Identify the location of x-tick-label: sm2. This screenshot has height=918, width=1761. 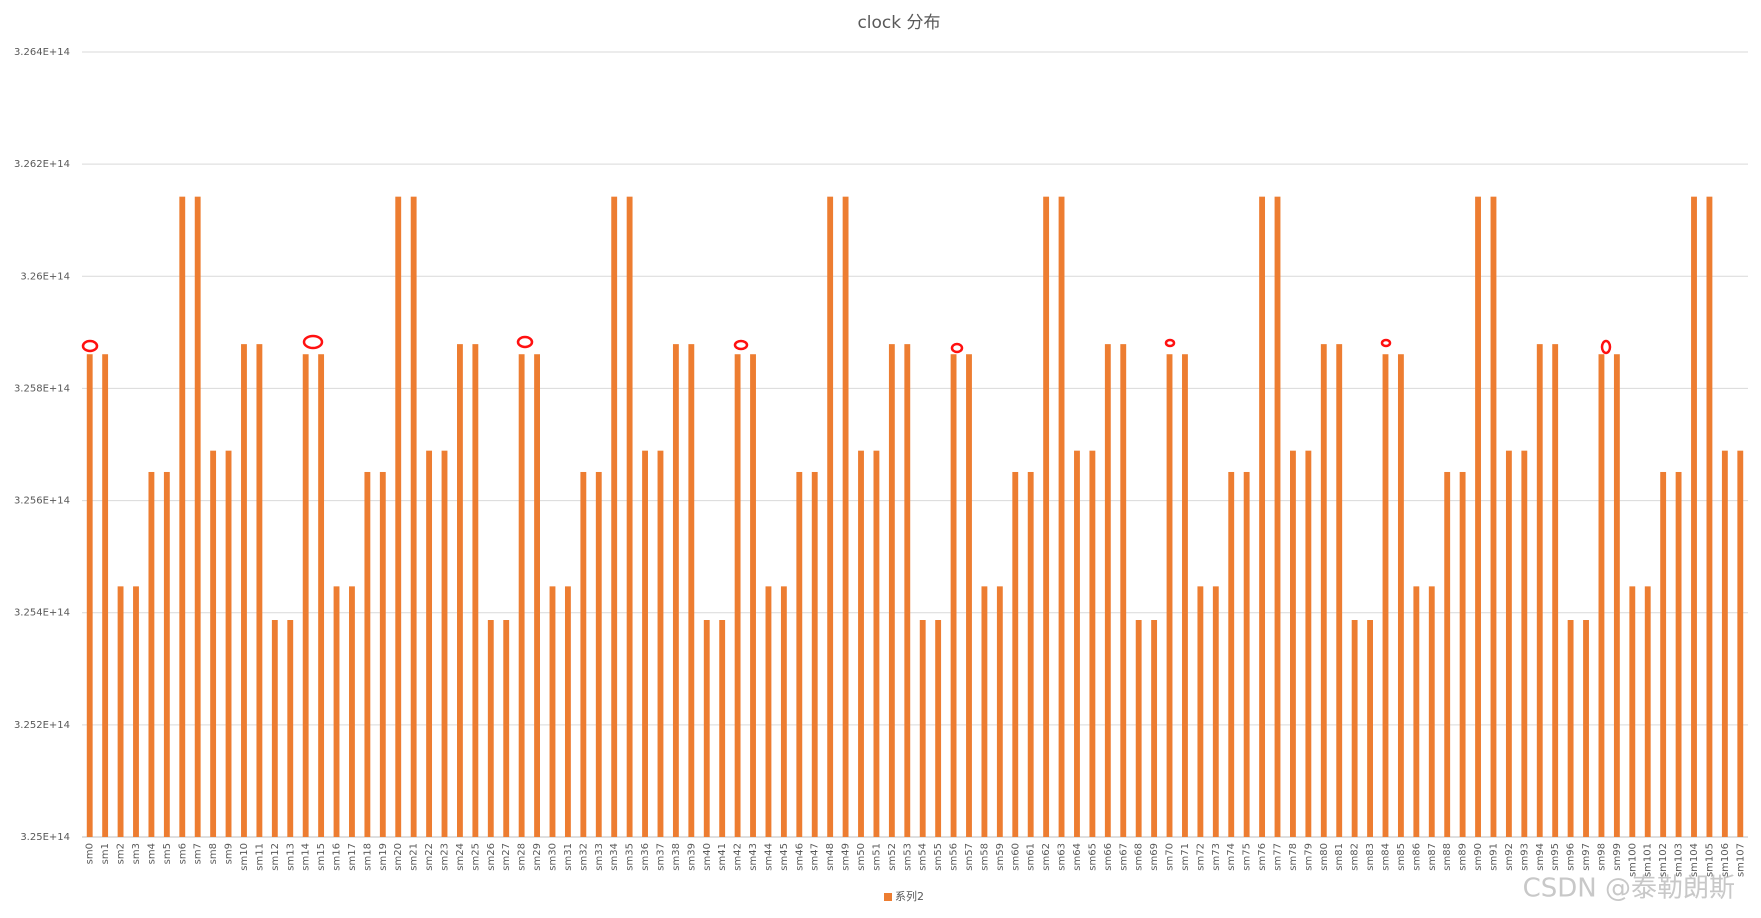
(121, 853).